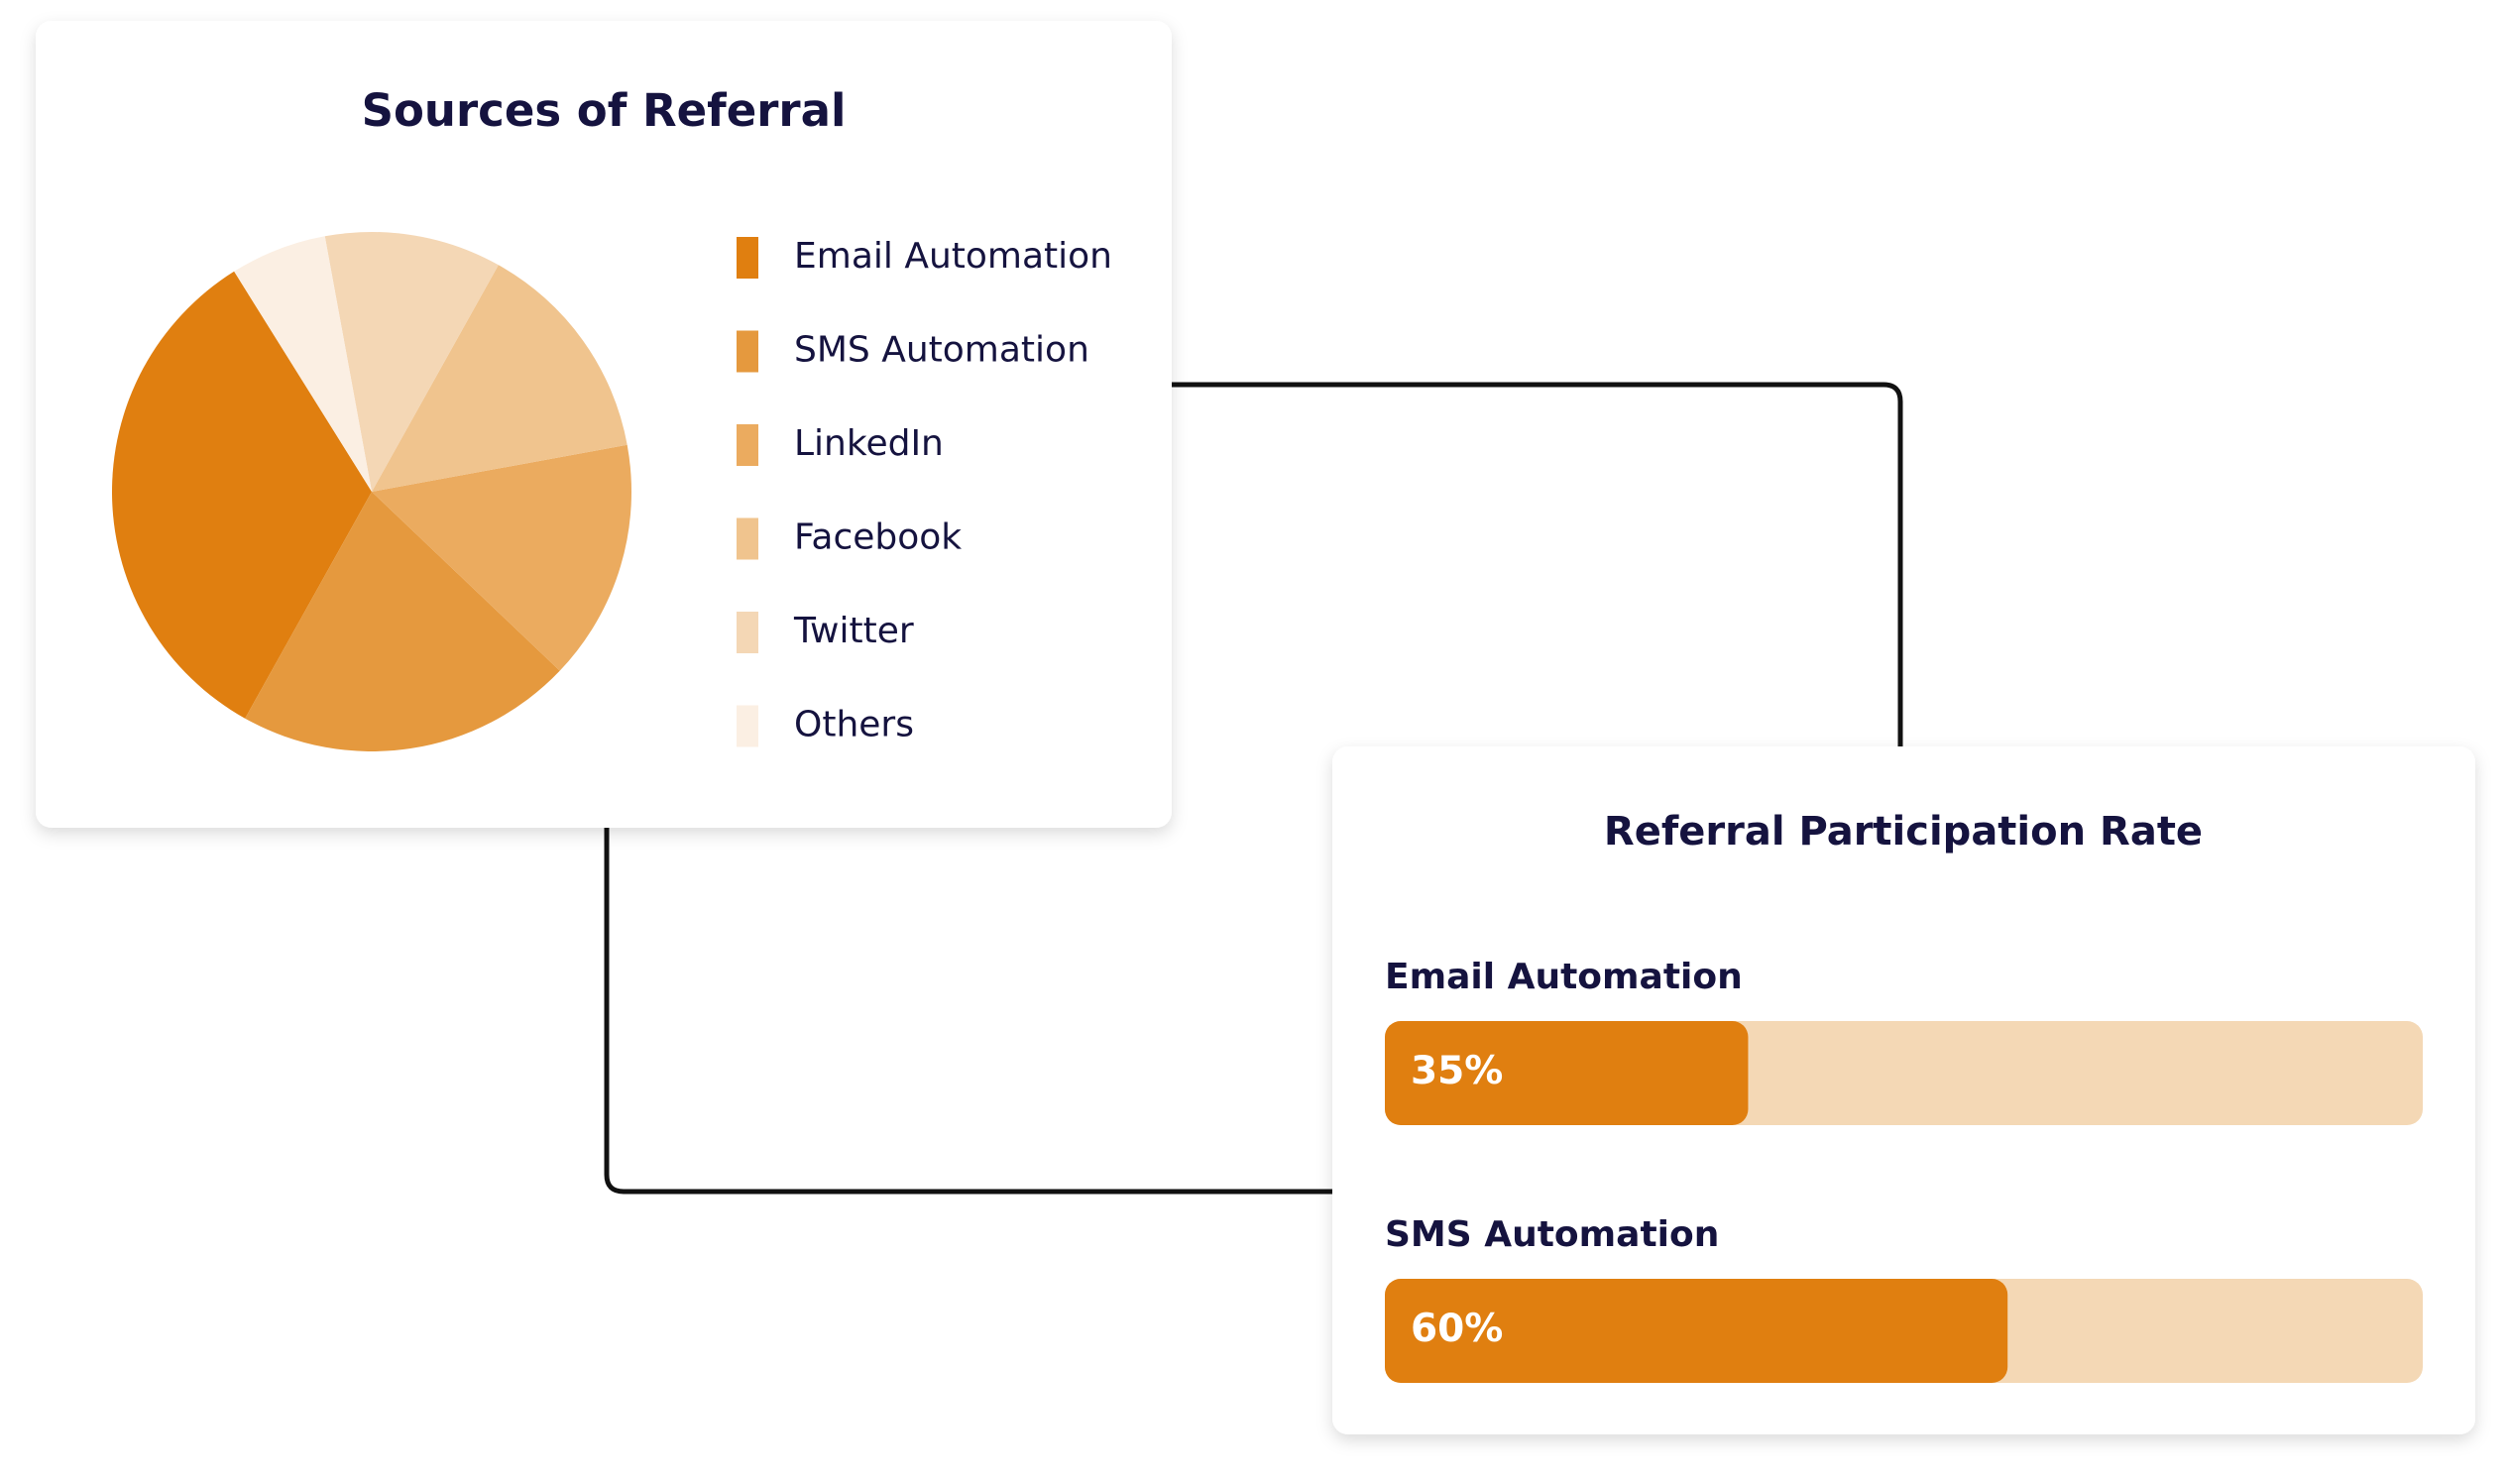 This screenshot has height=1484, width=2510. I want to click on legend-label: Others, so click(854, 725).